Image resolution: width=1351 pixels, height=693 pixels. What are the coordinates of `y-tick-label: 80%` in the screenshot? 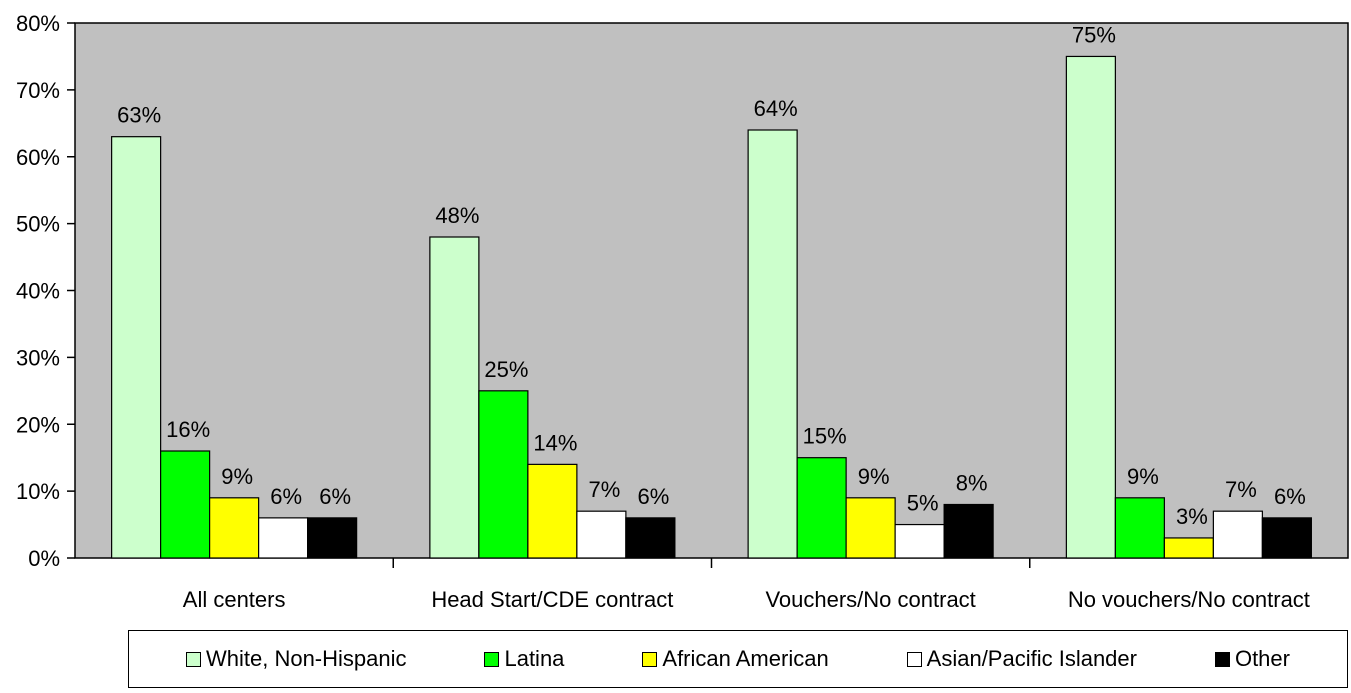 It's located at (38, 23).